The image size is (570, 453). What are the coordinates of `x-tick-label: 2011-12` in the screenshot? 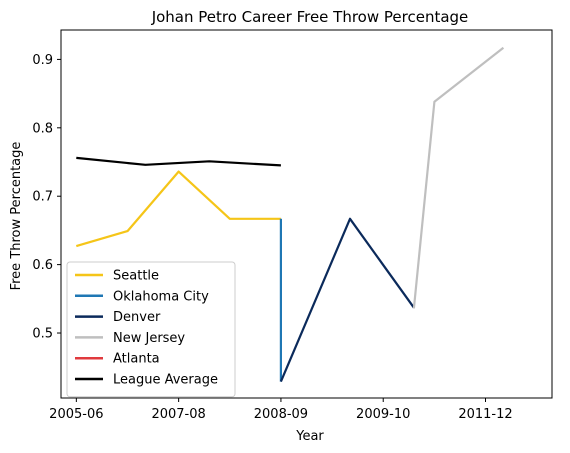 It's located at (485, 414).